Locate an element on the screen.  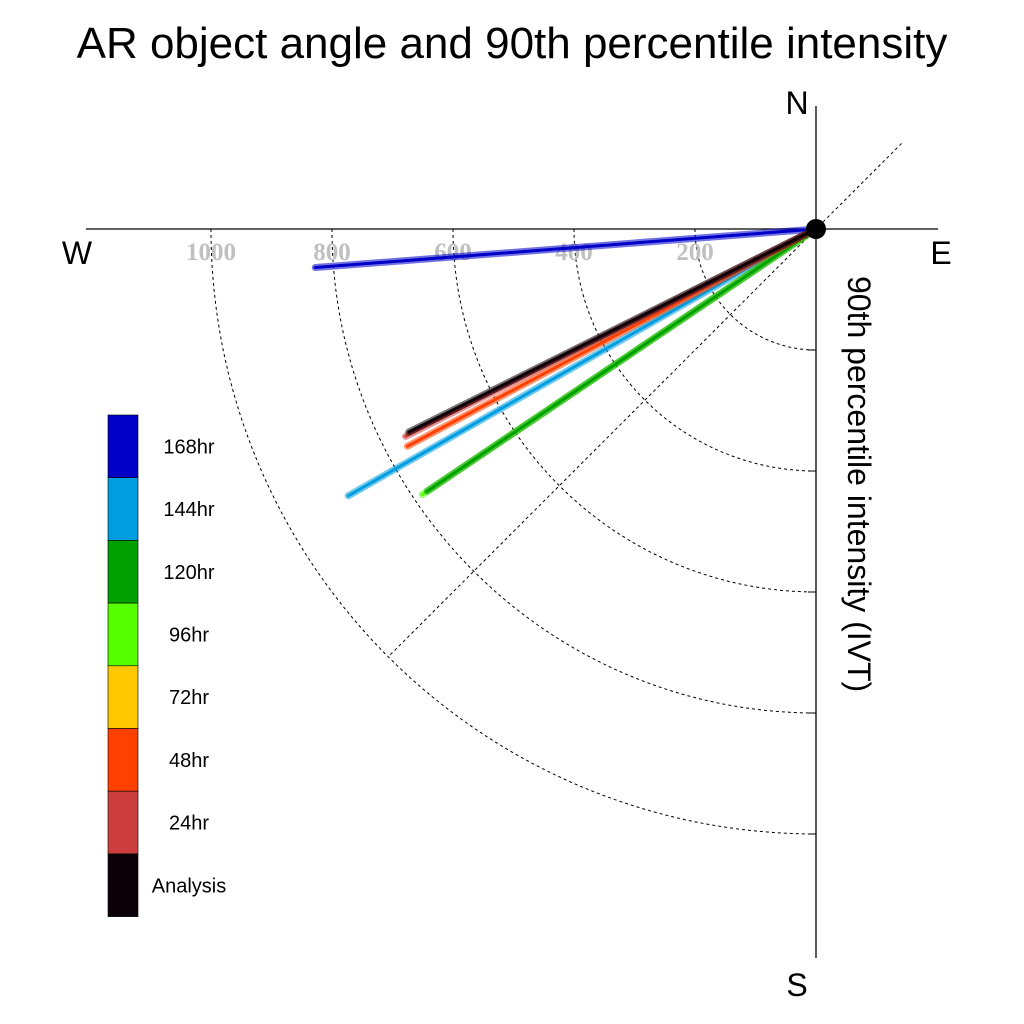
legend: 168hr 144hr 120hr 96hr 72hr 48hr 24hr Analysis is located at coordinates (166, 665).